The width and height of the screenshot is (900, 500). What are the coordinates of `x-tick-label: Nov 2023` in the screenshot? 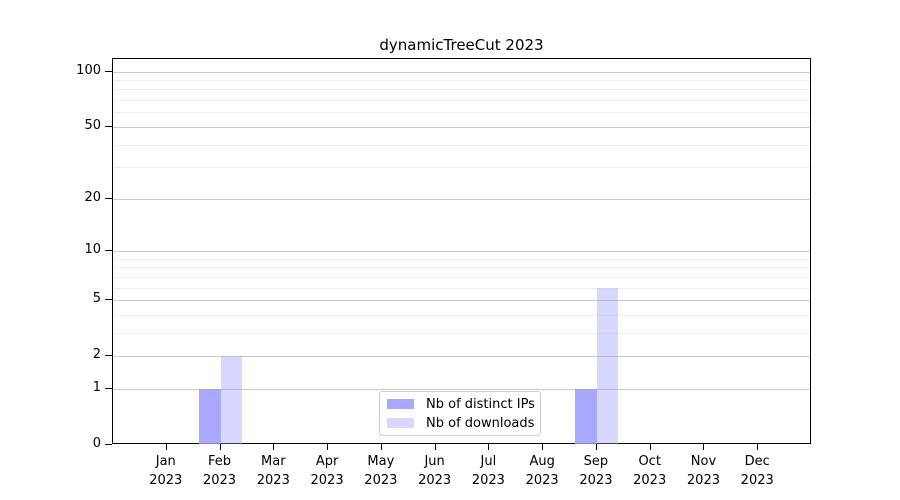 It's located at (703, 471).